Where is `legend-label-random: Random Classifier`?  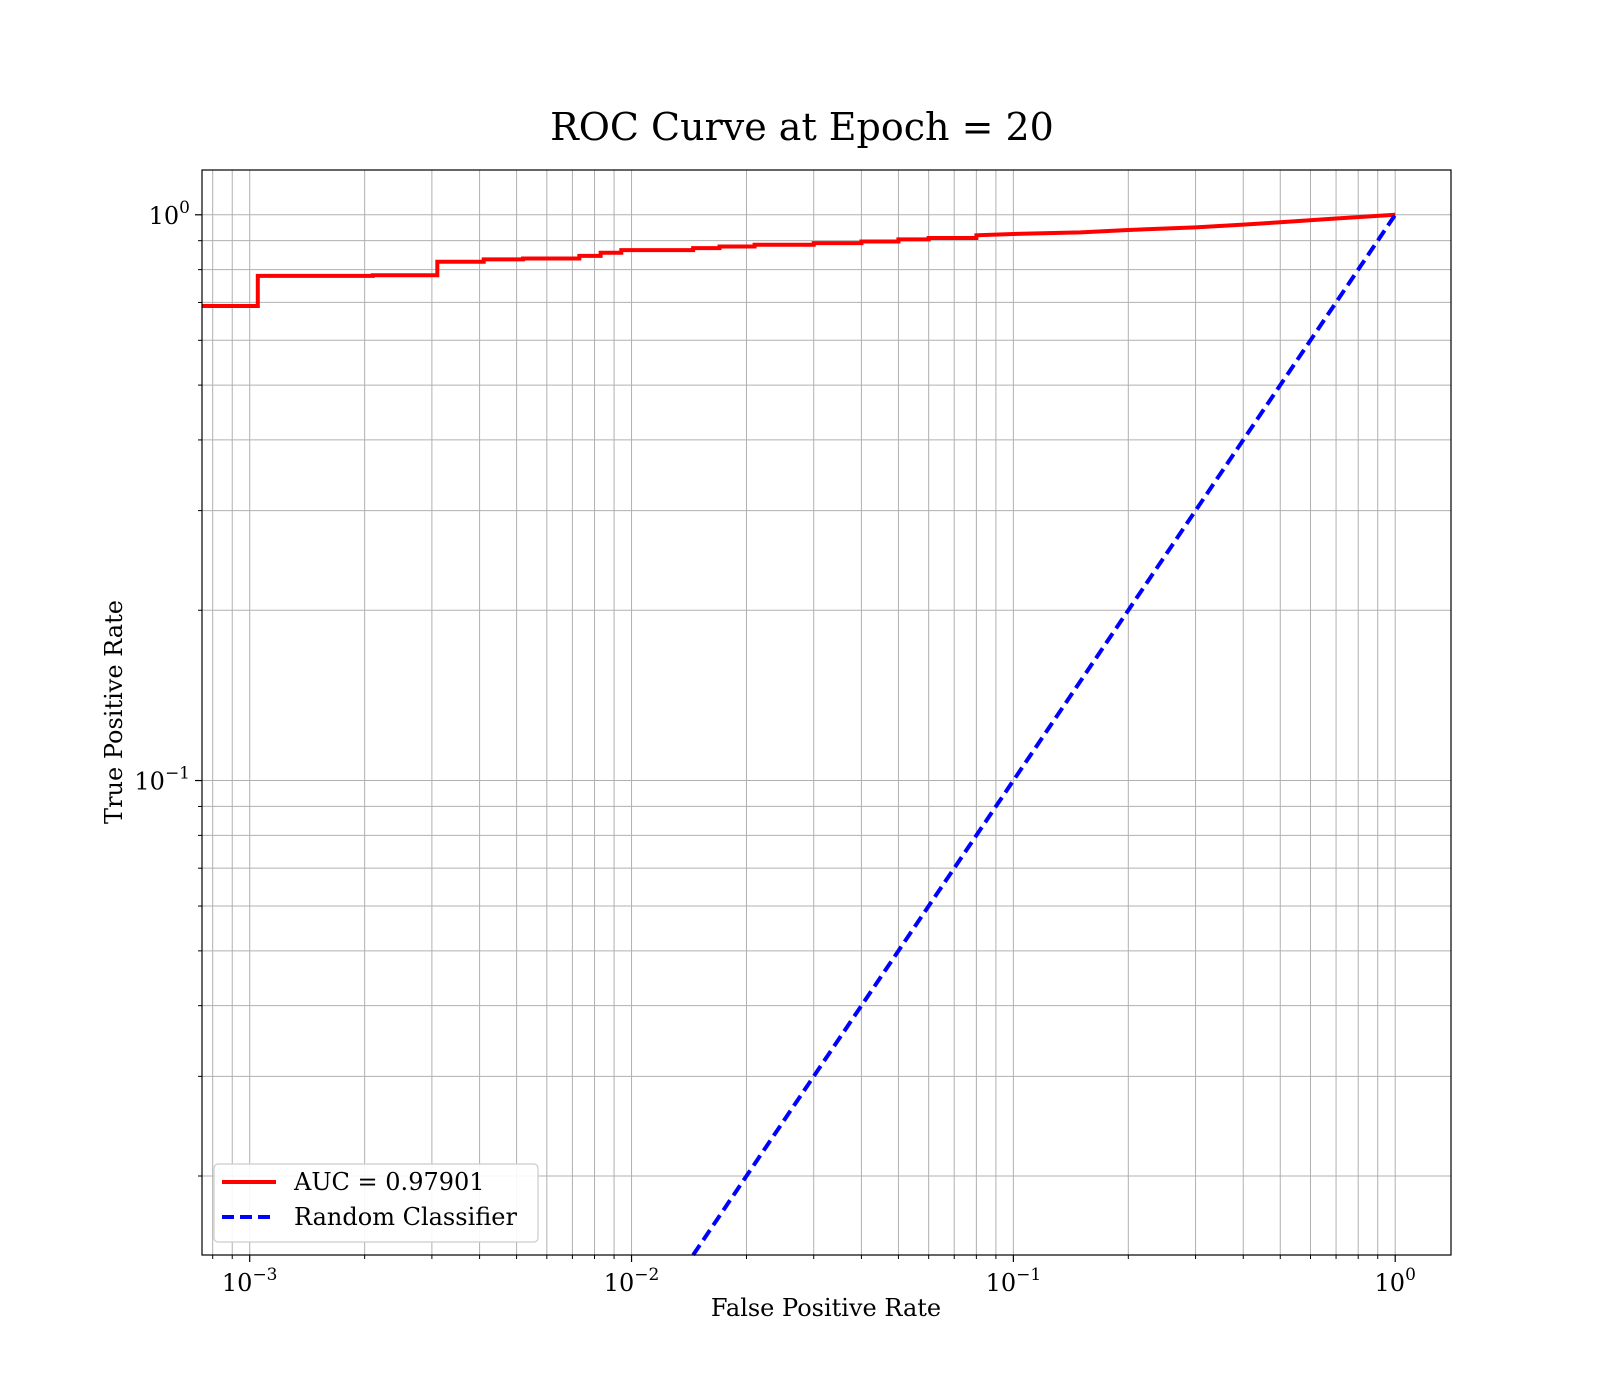 legend-label-random: Random Classifier is located at coordinates (405, 1217).